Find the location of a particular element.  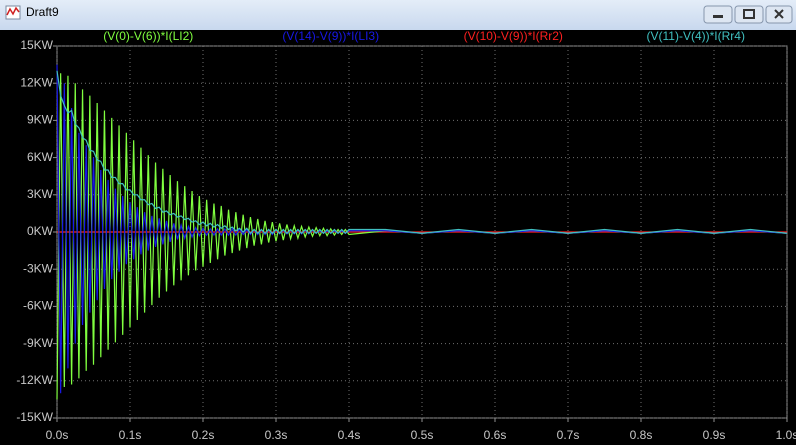

x-tick-label: 0.2s is located at coordinates (203, 435).